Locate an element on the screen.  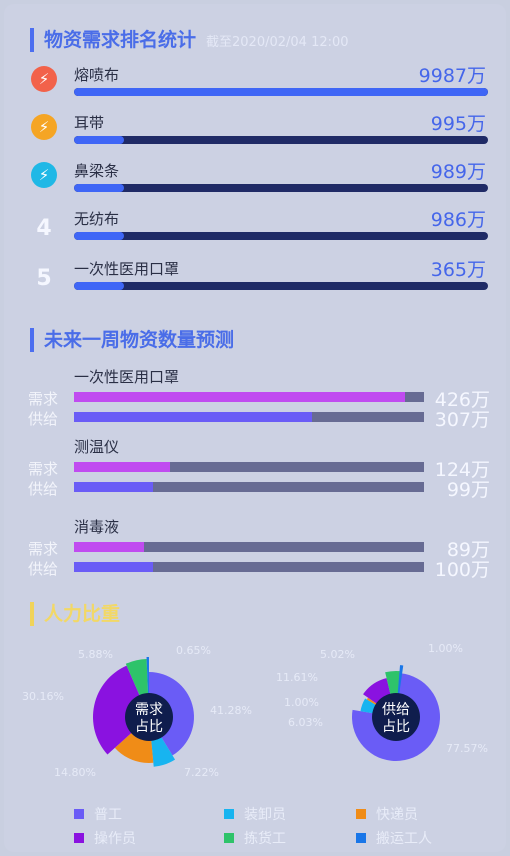
legend-label: 装卸员 is located at coordinates (265, 815).